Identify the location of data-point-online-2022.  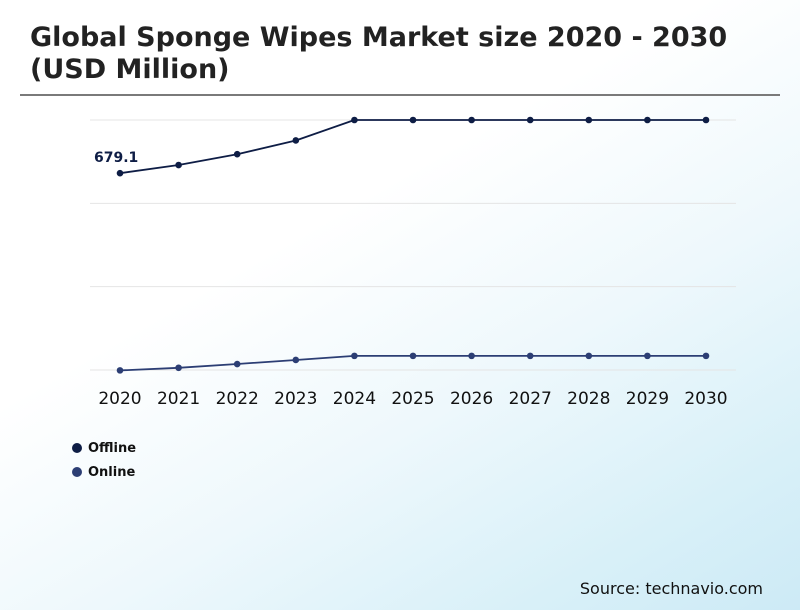
(237, 364).